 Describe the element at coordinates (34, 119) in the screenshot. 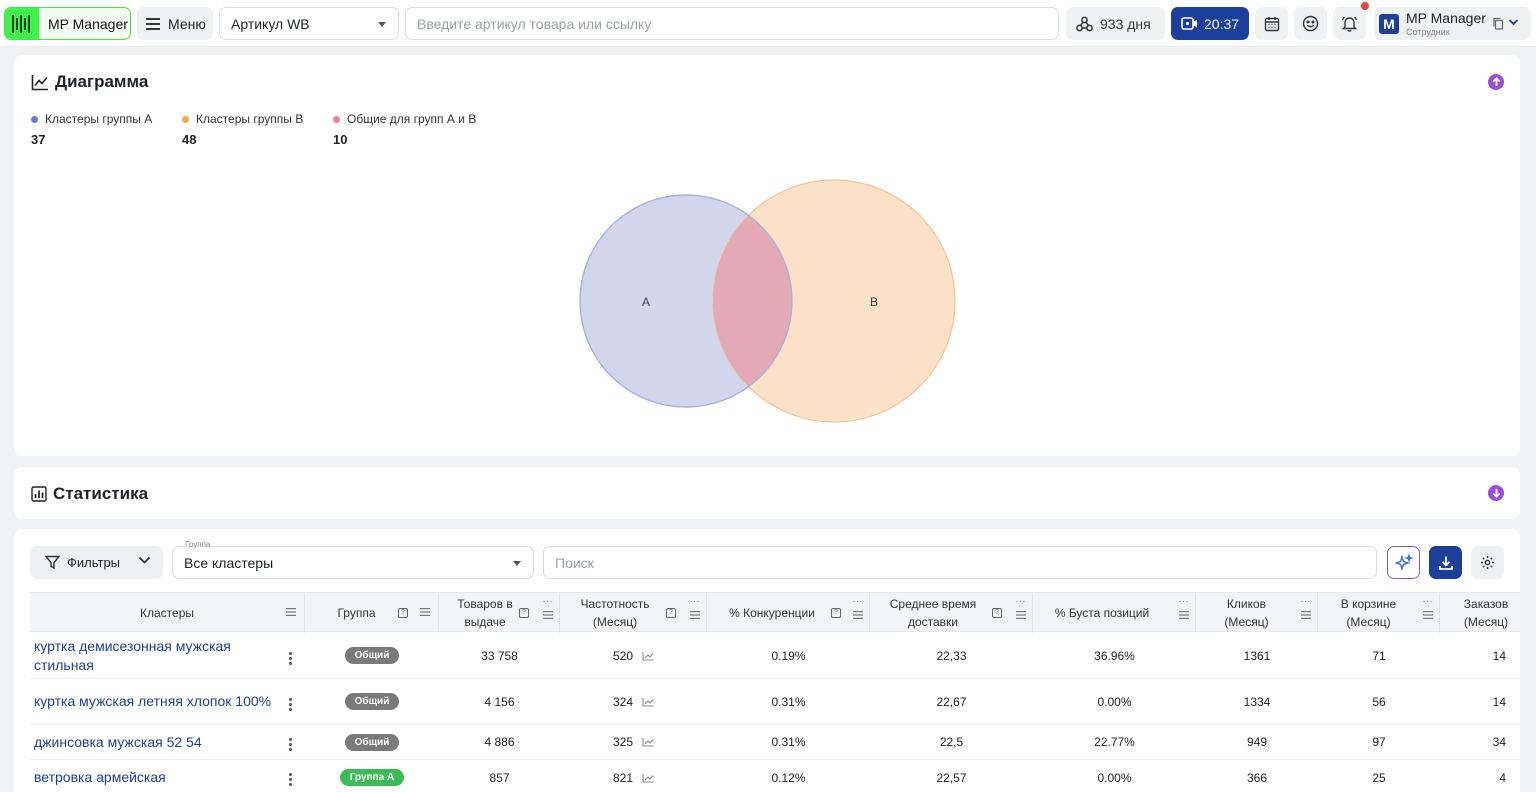

I see `legend-dot-a` at that location.